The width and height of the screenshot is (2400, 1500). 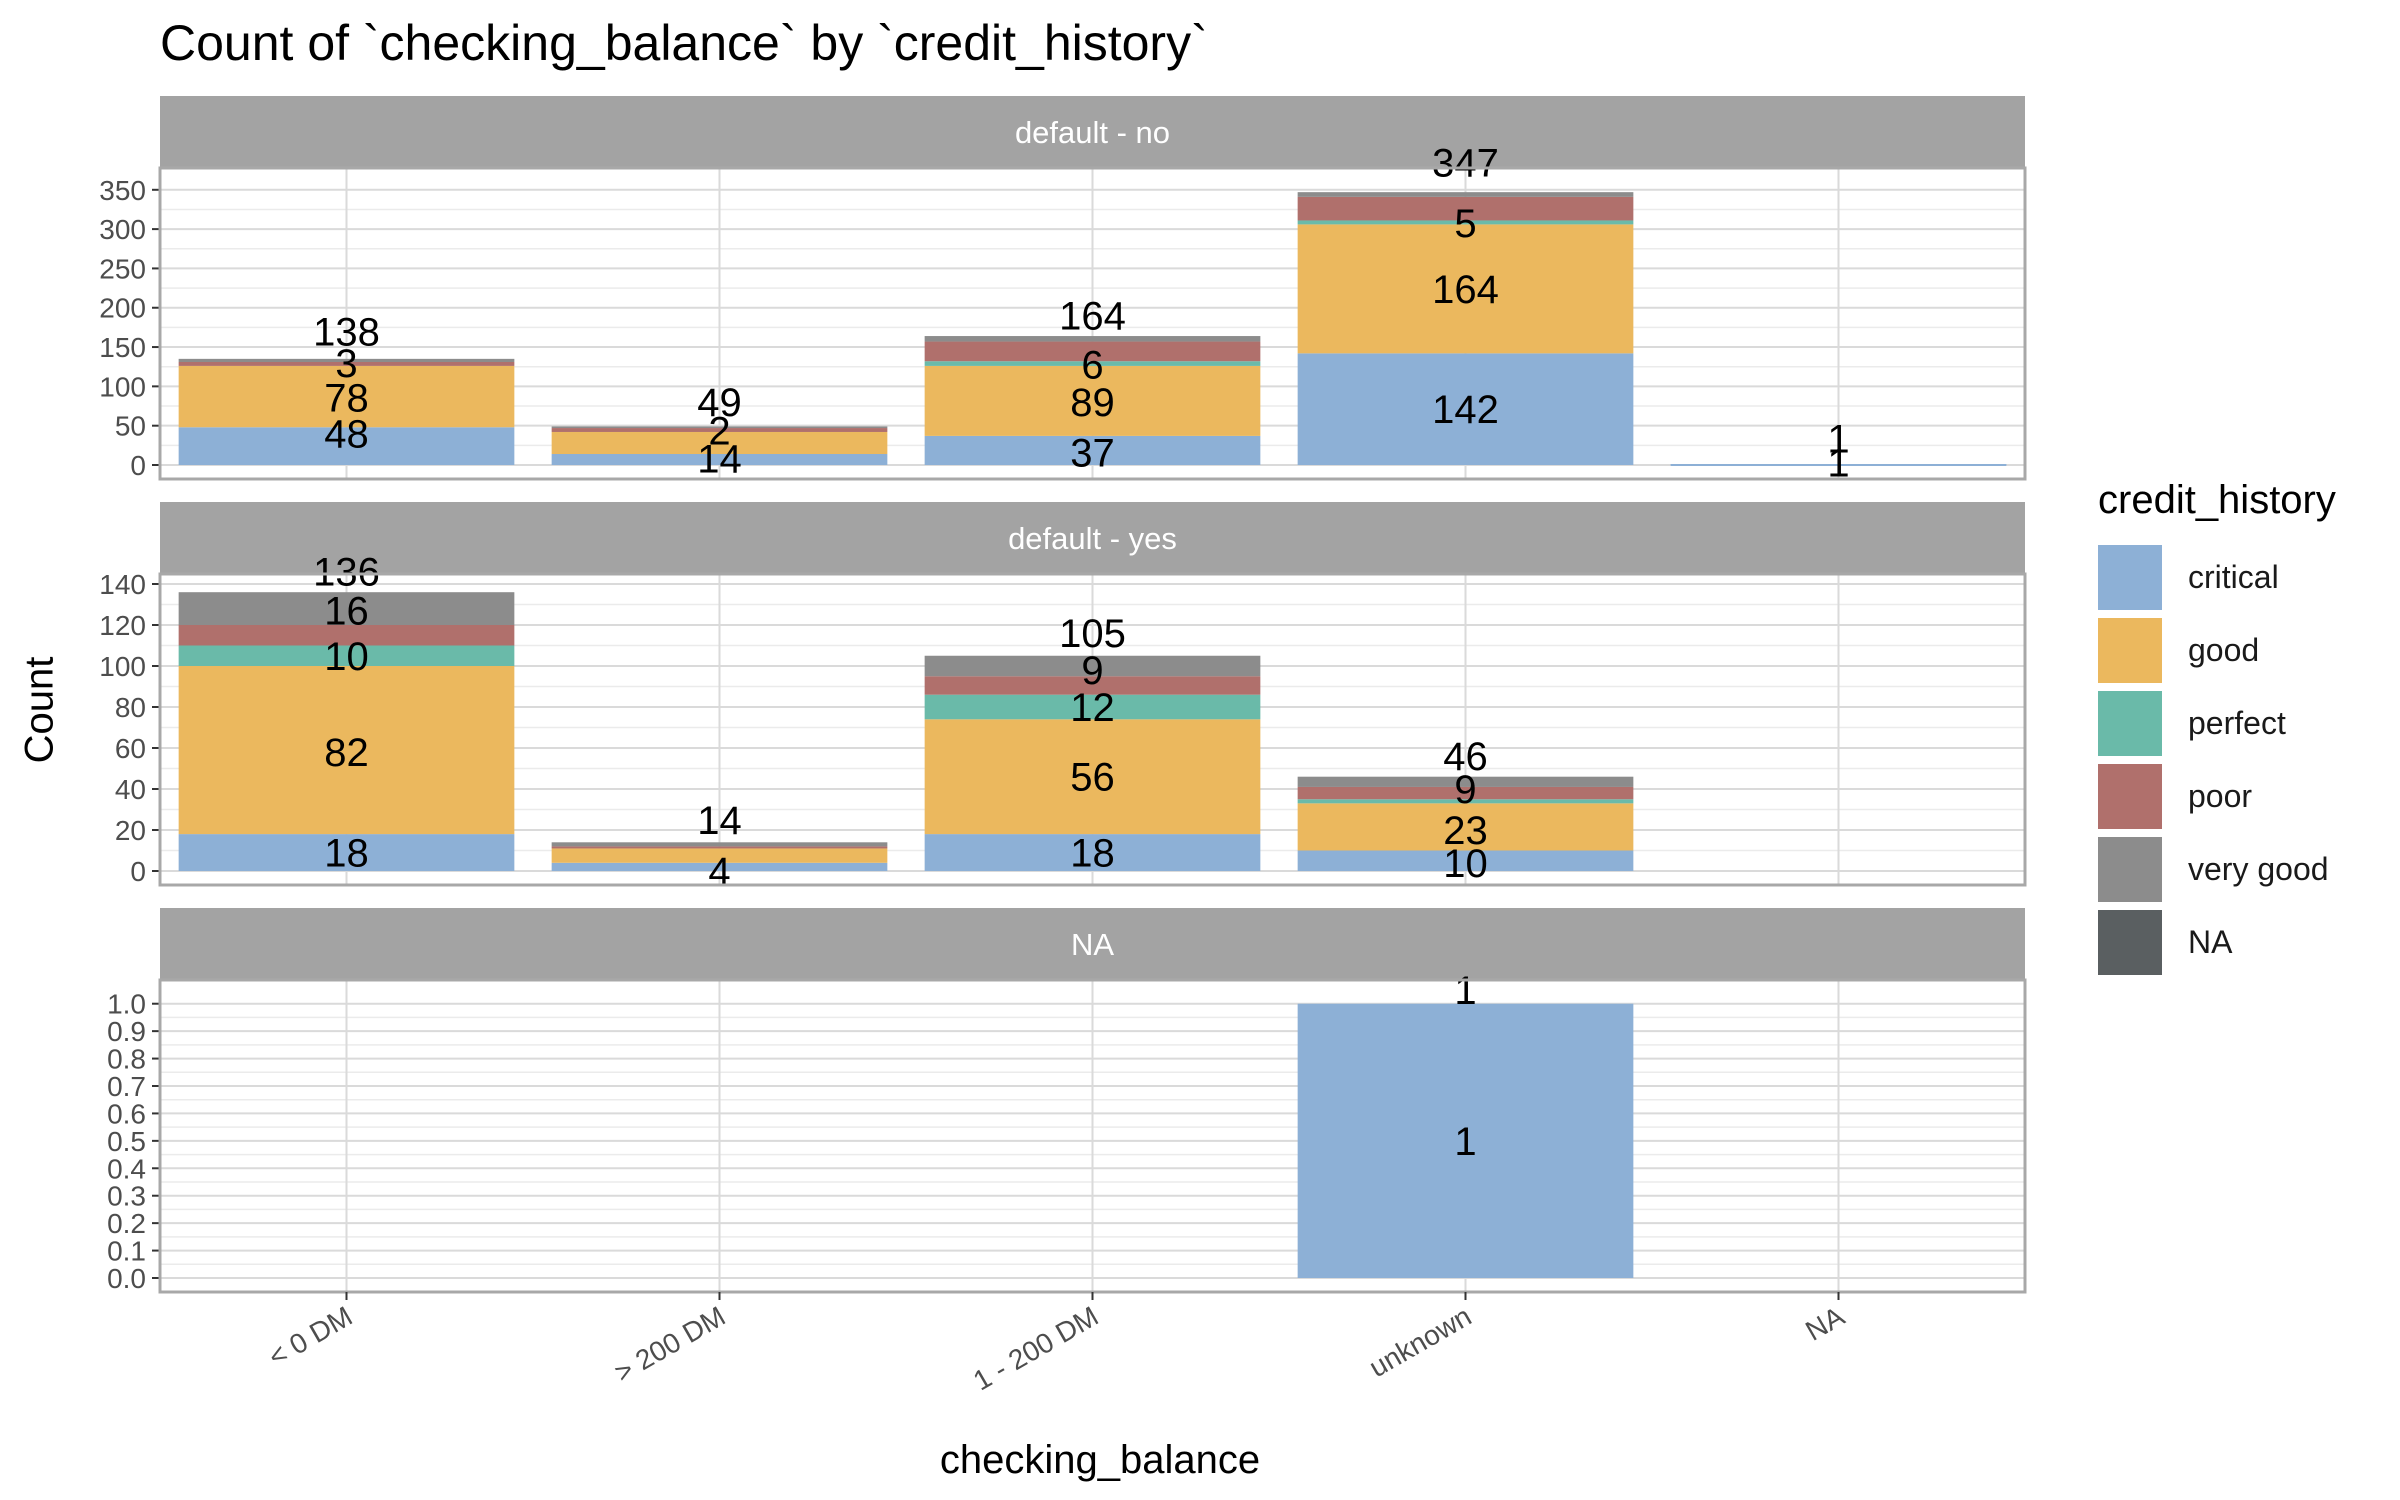 I want to click on x-tick-label: 1 - 200 DM, so click(x=1035, y=1348).